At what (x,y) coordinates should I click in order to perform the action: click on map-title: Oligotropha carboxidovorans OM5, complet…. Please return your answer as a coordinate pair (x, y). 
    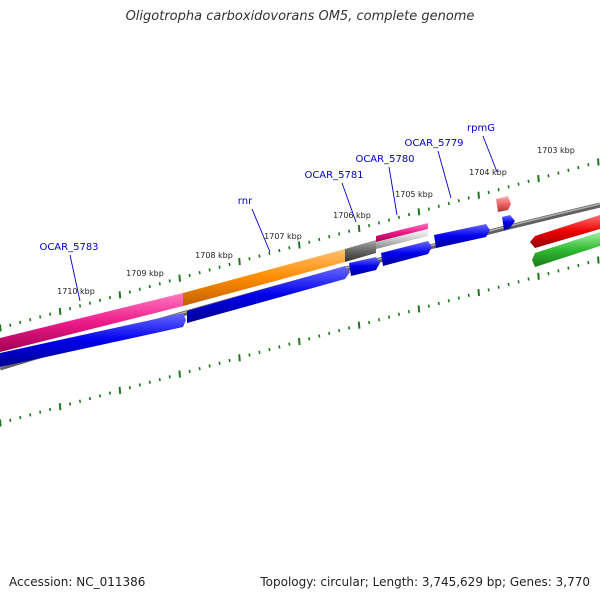
    Looking at the image, I should click on (300, 16).